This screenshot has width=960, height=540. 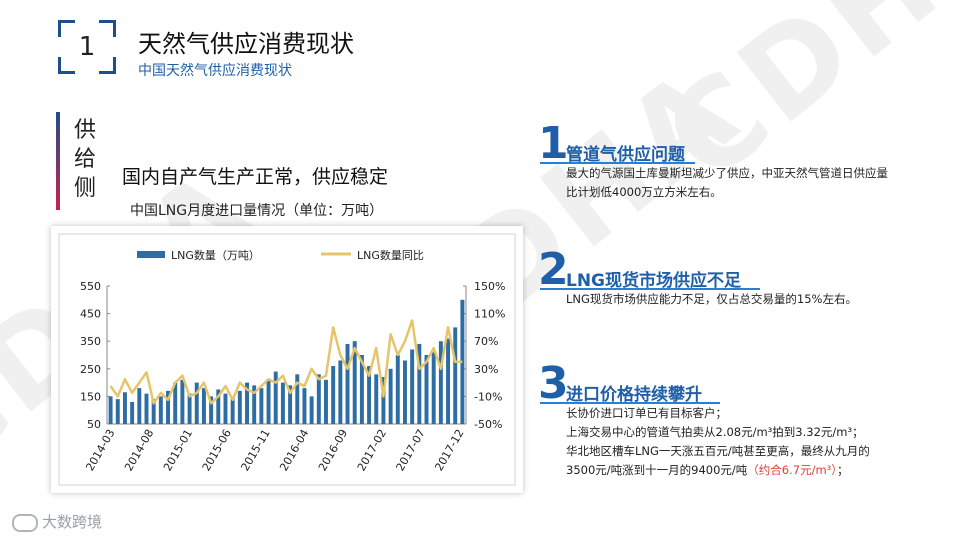 What do you see at coordinates (90, 396) in the screenshot?
I see `y-left-tick-label: 150` at bounding box center [90, 396].